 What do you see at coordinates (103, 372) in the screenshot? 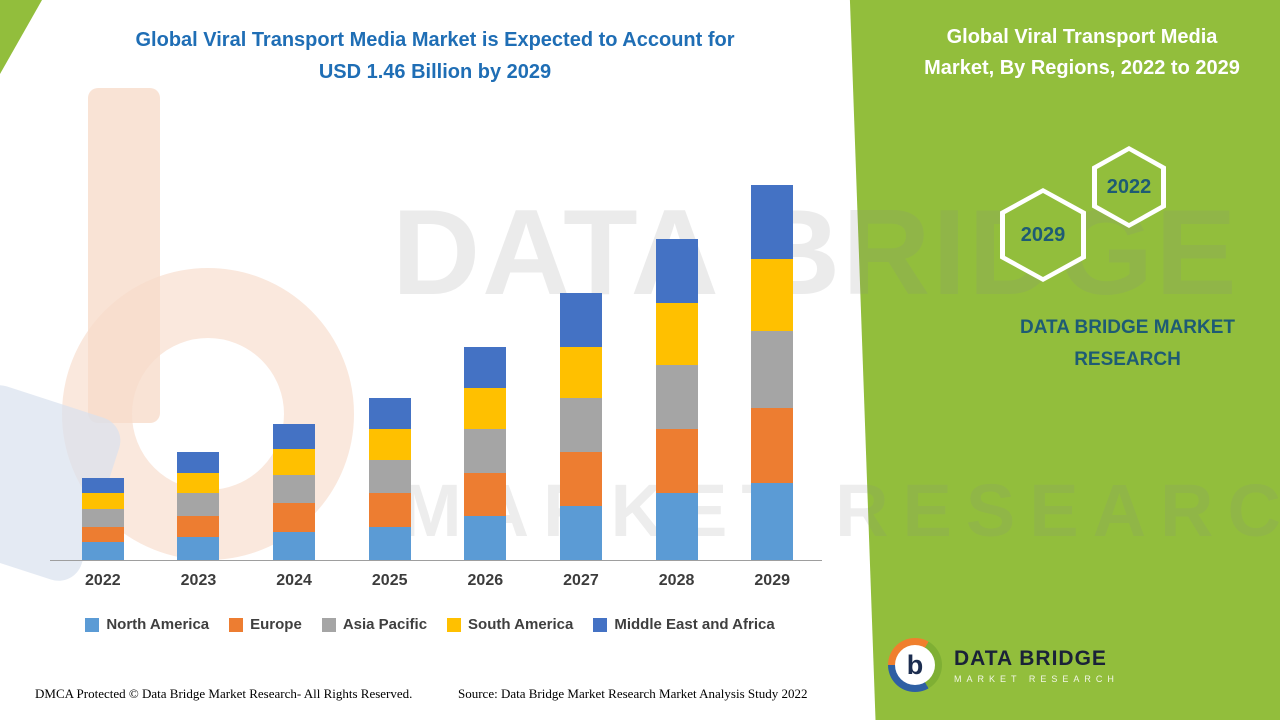
I see `bar-column-2022` at bounding box center [103, 372].